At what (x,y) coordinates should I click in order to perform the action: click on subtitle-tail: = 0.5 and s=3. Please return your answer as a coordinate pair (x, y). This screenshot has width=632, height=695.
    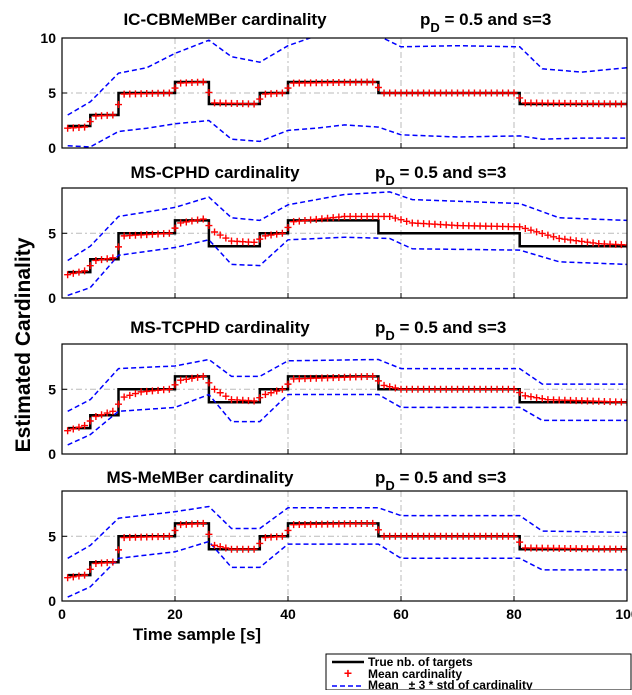
    Looking at the image, I should click on (451, 327).